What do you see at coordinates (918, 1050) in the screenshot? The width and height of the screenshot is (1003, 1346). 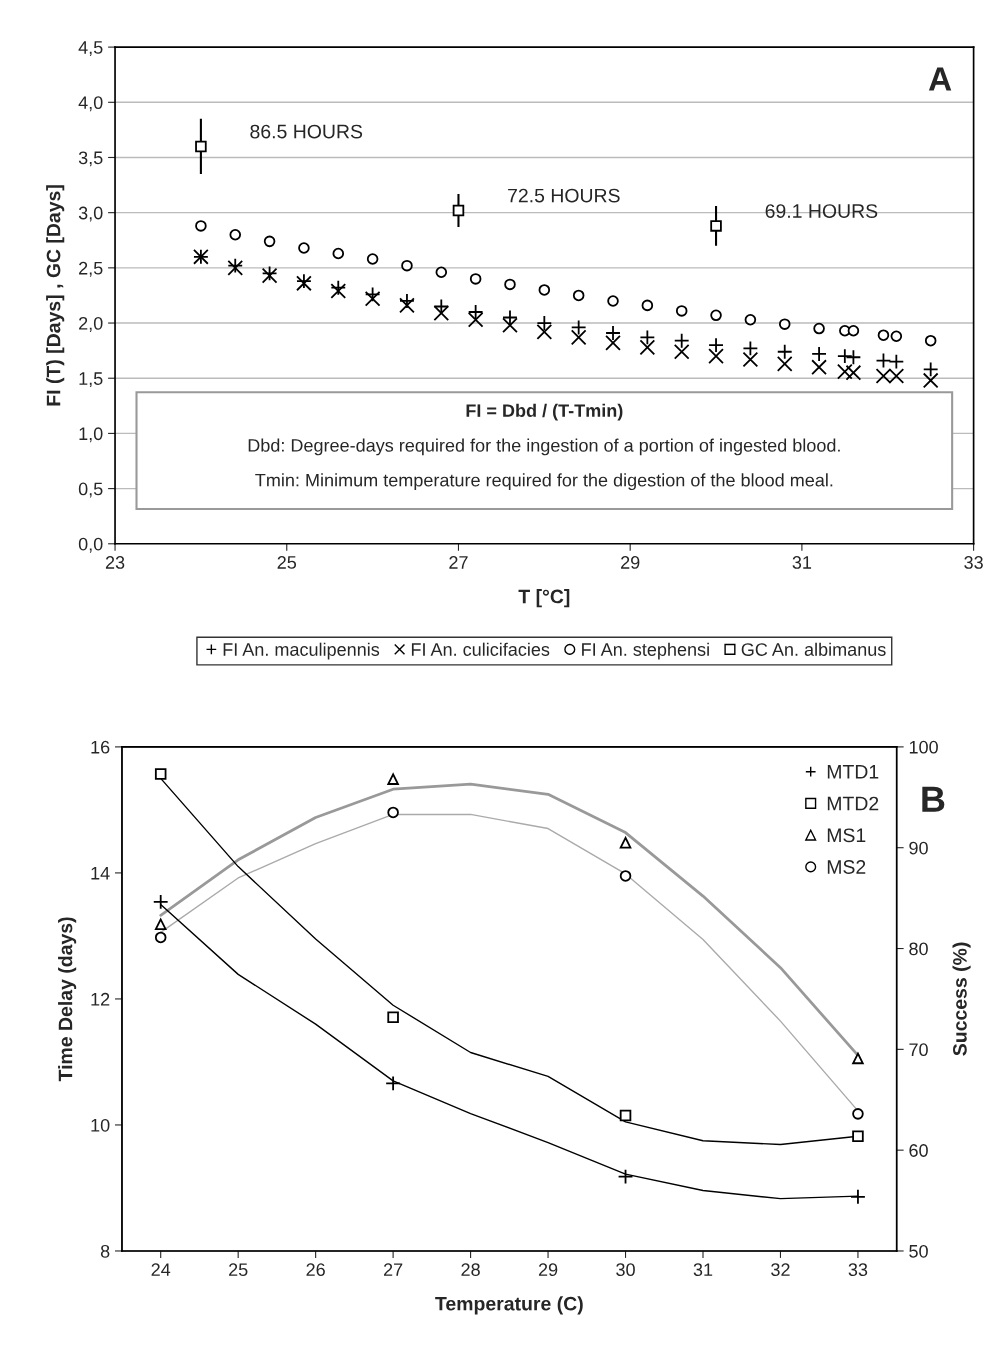 I see `y2-tick-label: 70` at bounding box center [918, 1050].